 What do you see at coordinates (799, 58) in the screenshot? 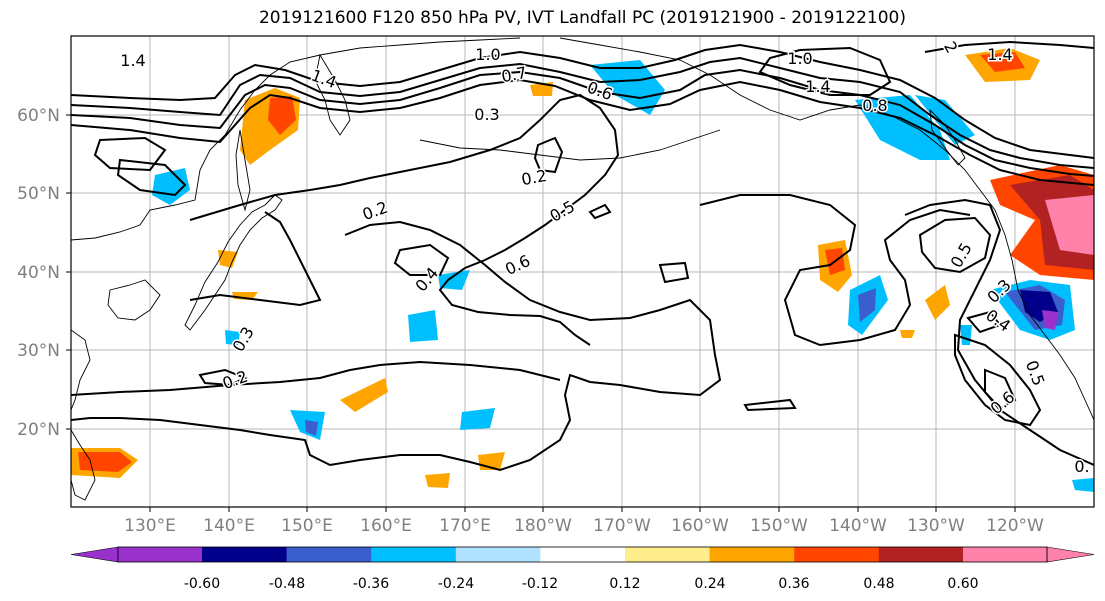
I see `contour-label: 1.0` at bounding box center [799, 58].